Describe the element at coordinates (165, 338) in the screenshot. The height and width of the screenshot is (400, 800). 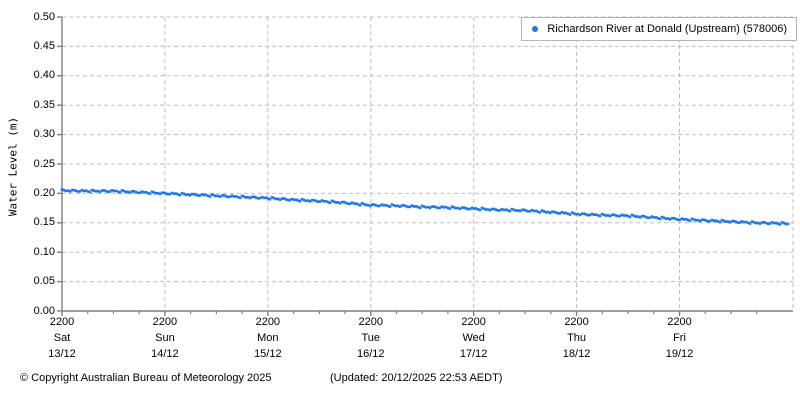
I see `x-tick-label: 2200 Sun 14/12` at that location.